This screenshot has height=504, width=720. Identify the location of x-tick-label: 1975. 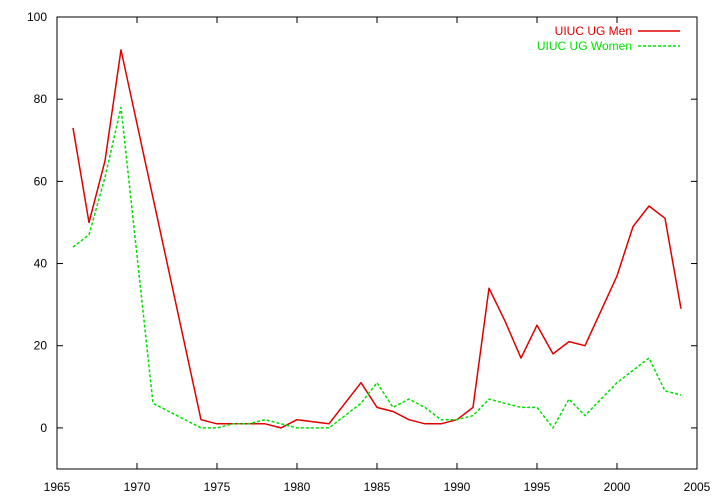
(217, 487).